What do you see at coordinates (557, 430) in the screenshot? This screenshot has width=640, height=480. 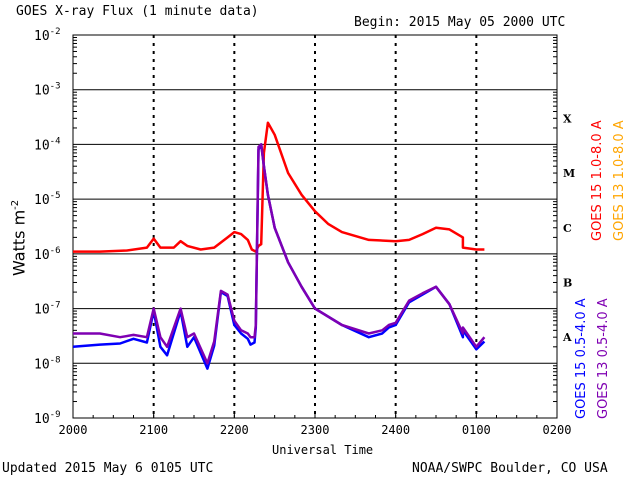 I see `x-tick-label: 0200` at bounding box center [557, 430].